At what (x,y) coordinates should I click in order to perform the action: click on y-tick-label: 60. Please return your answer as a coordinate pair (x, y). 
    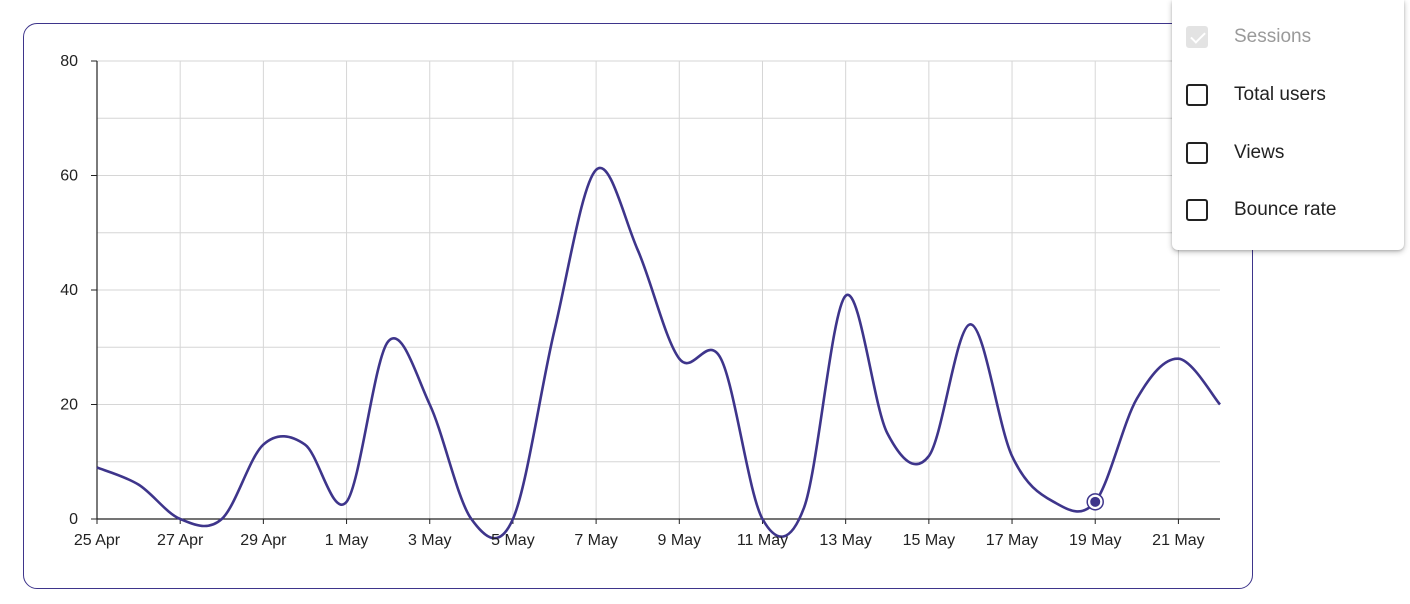
    Looking at the image, I should click on (69, 176).